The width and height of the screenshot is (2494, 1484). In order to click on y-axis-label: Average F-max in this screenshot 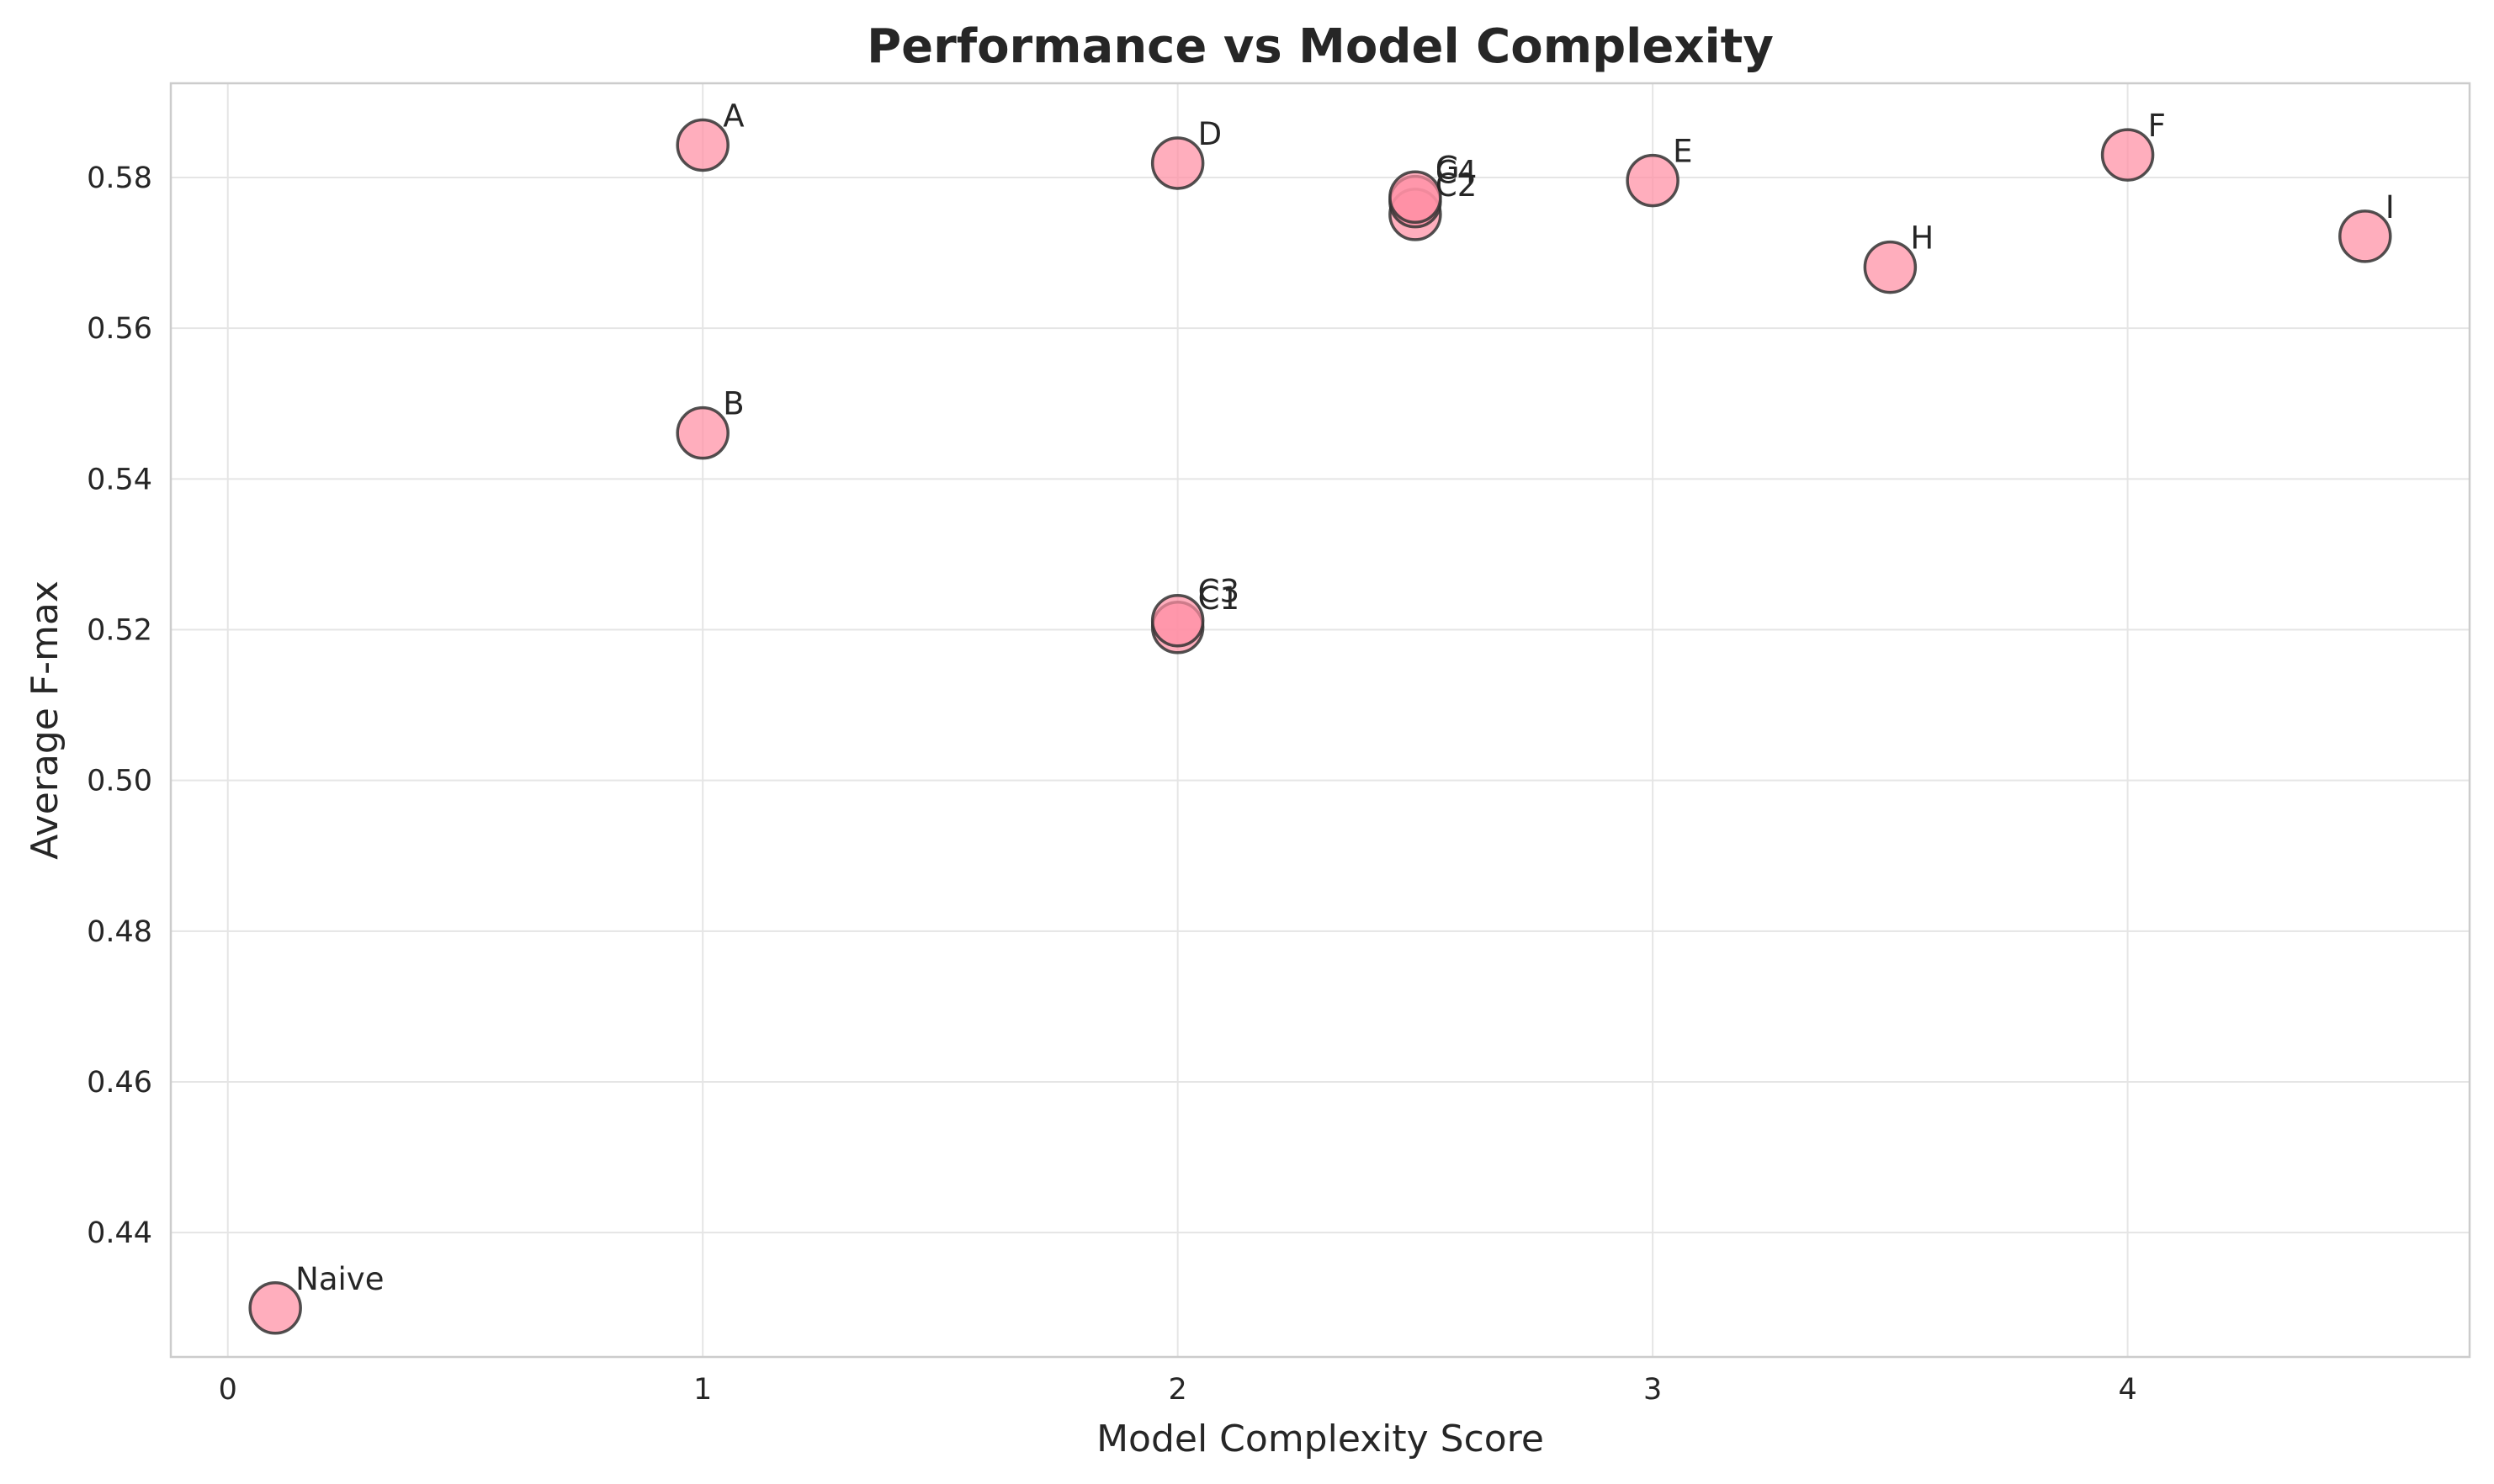, I will do `click(45, 720)`.